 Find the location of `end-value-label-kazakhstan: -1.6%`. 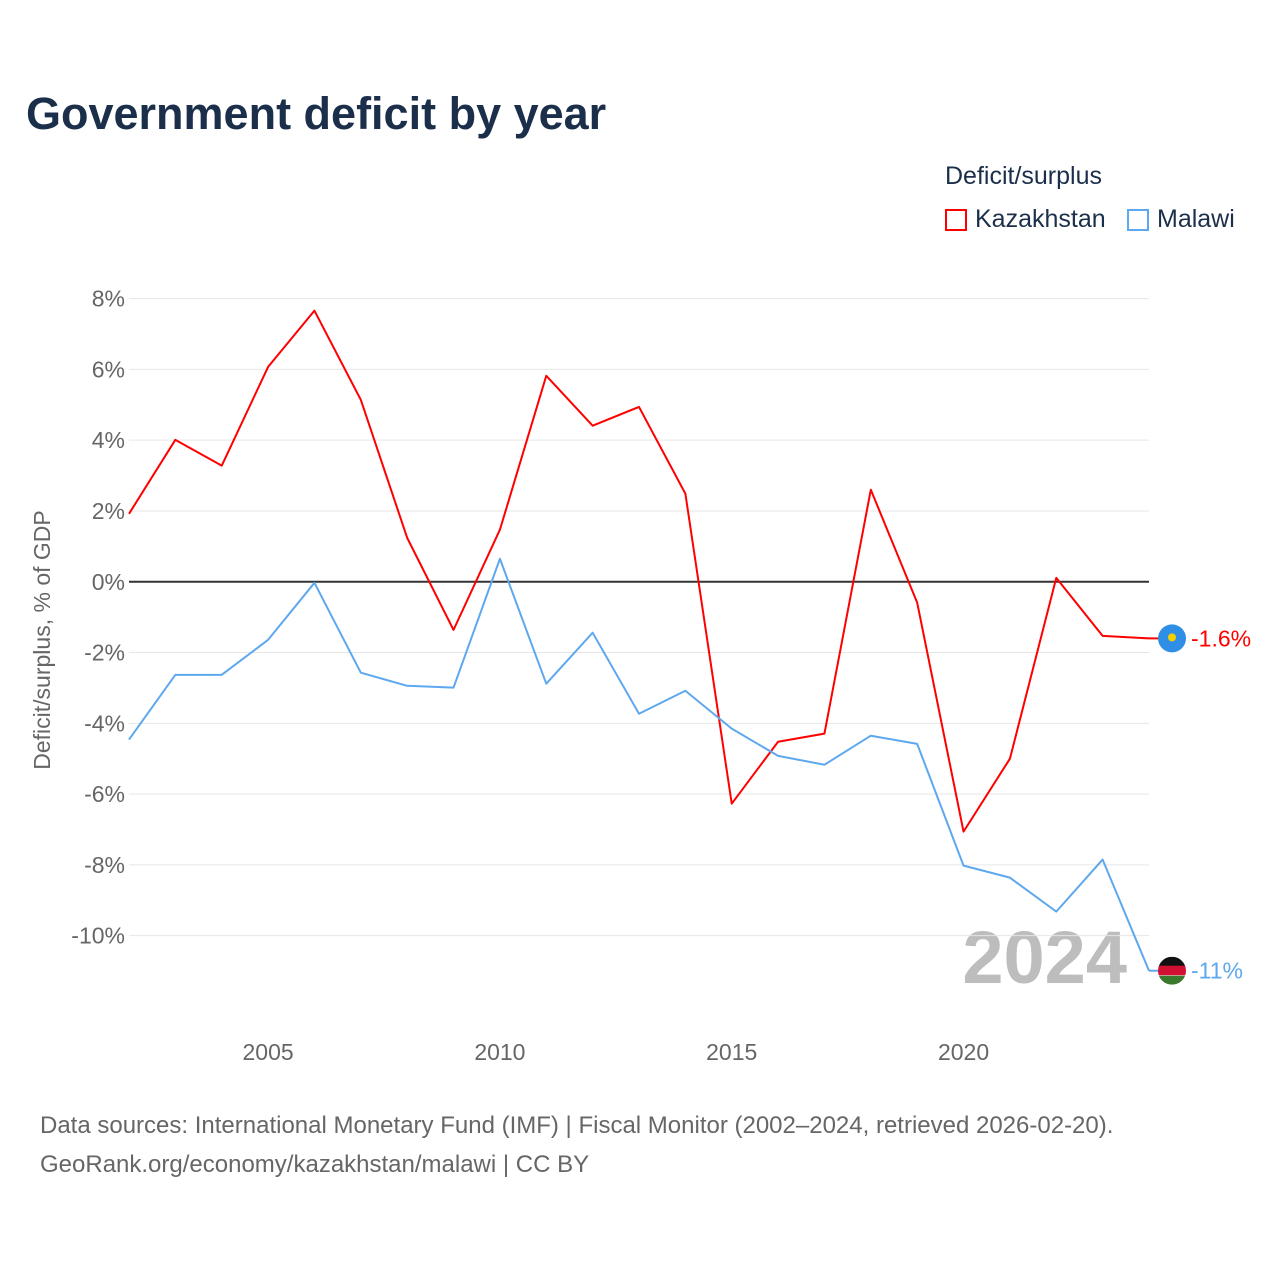

end-value-label-kazakhstan: -1.6% is located at coordinates (1221, 638).